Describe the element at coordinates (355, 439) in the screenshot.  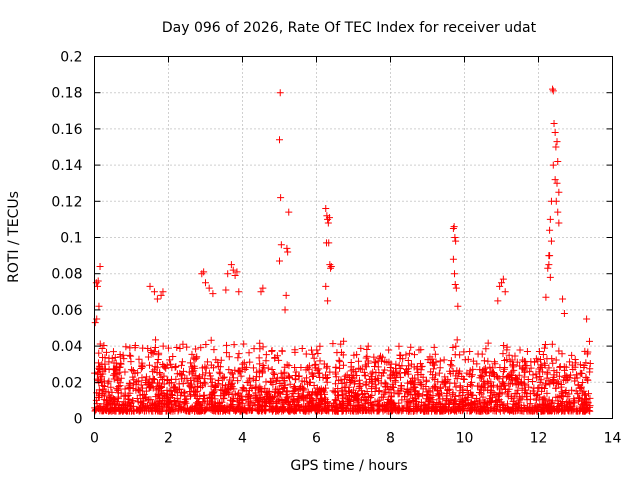
I see `x-tick-labels: 0 2 4 6 8 10 12 14` at that location.